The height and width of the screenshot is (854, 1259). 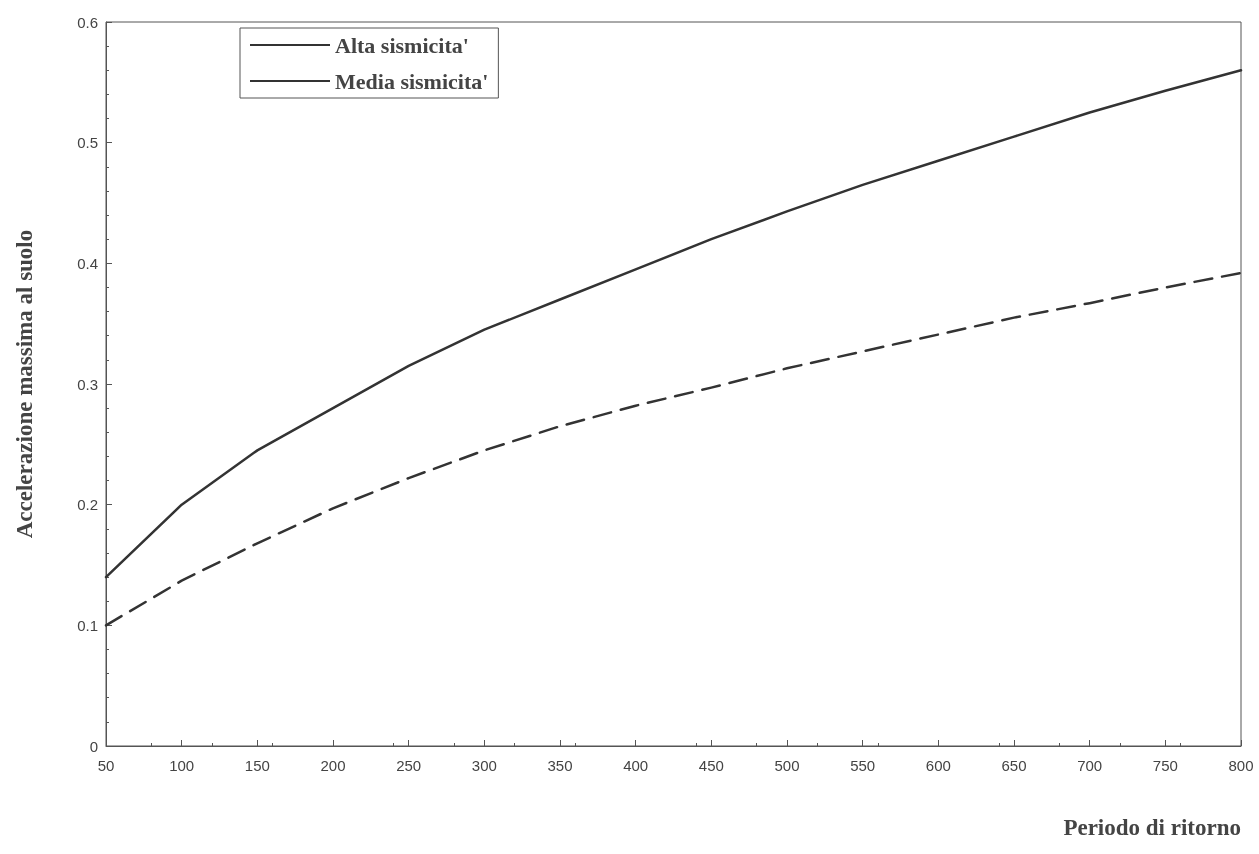 I want to click on legend-label: Media sismicita', so click(x=412, y=81).